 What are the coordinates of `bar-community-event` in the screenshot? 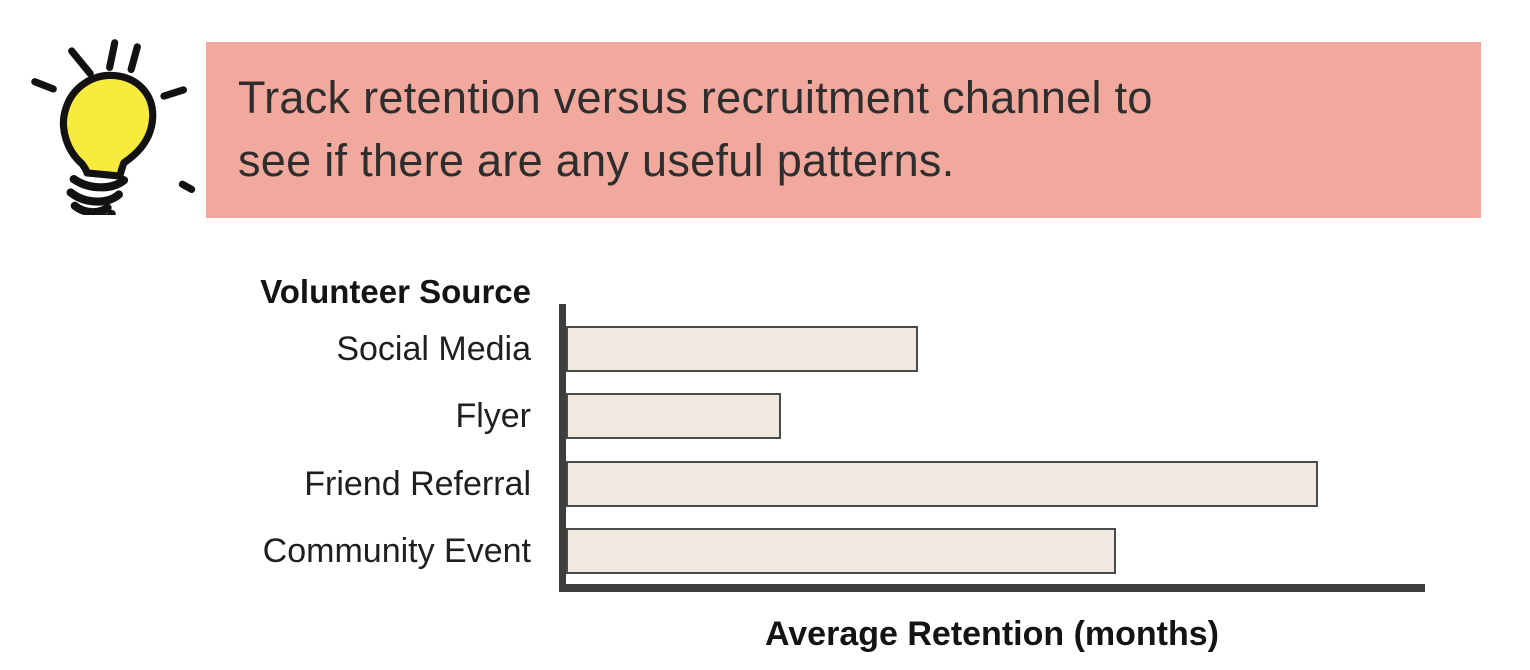 It's located at (841, 551).